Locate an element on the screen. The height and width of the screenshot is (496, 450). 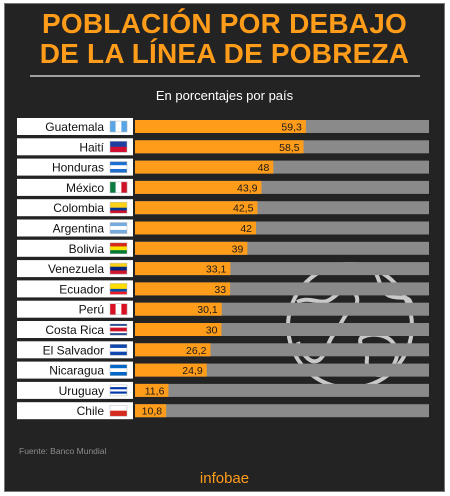
category-label: Guatemala is located at coordinates (74, 127).